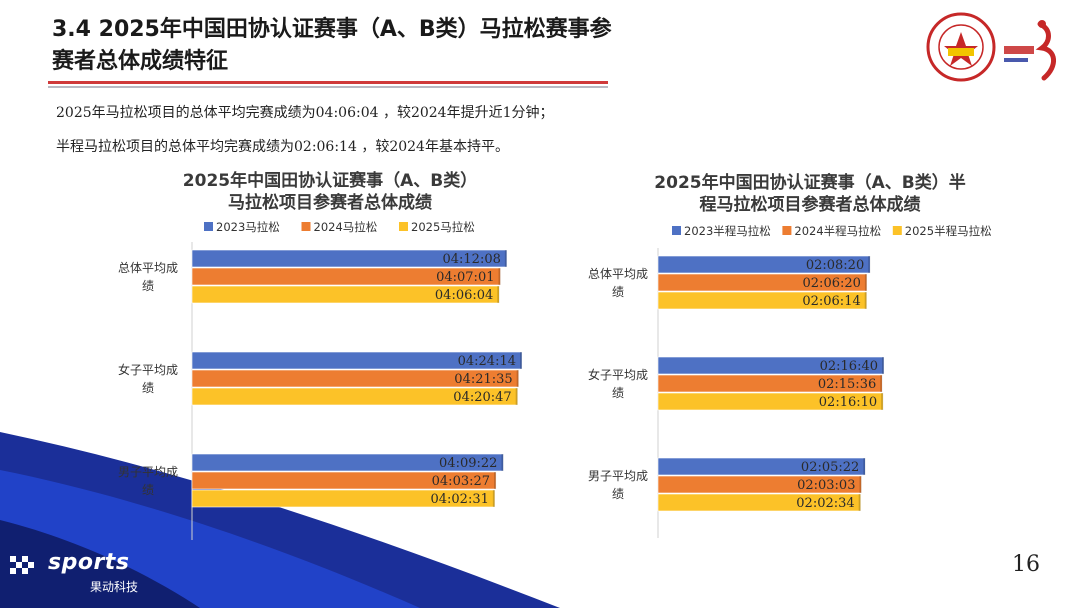 Image resolution: width=1080 pixels, height=608 pixels. What do you see at coordinates (330, 181) in the screenshot?
I see `chart1-title-line1: 2025年中国田协认证赛事（A、B类）` at bounding box center [330, 181].